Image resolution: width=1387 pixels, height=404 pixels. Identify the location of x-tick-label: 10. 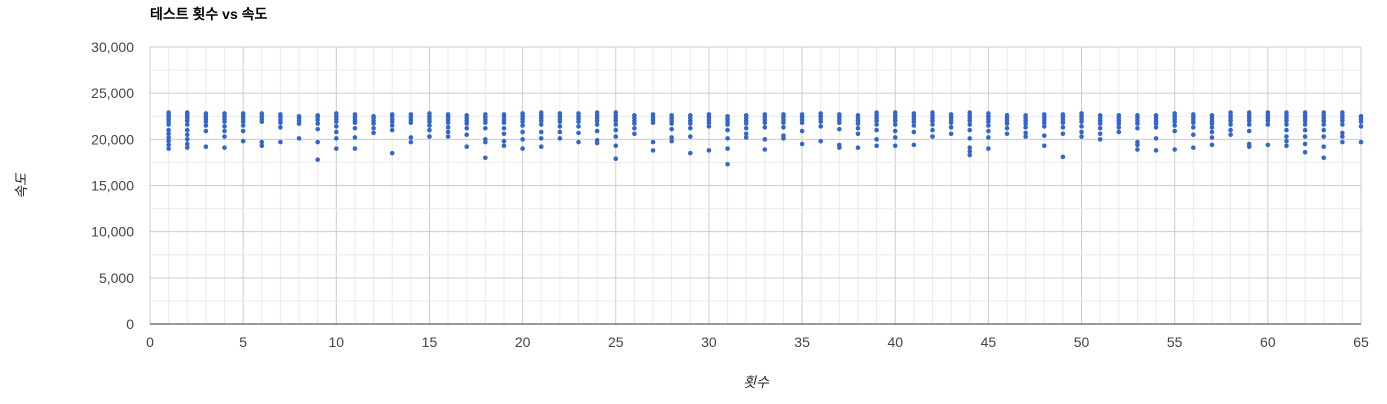
(337, 342).